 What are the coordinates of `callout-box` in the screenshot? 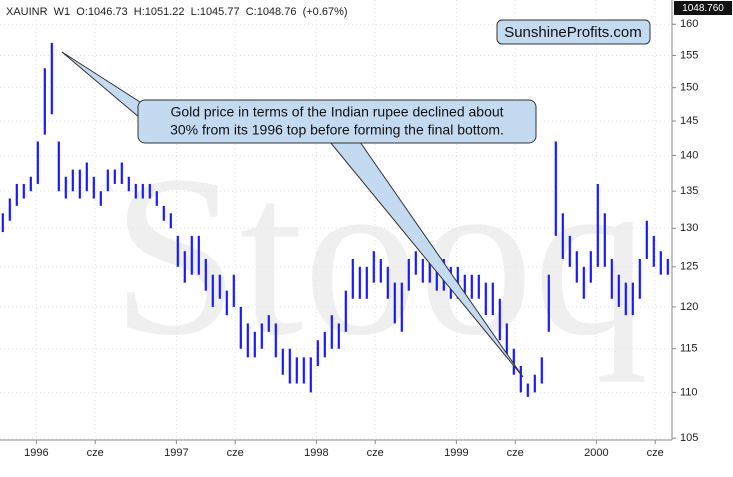 It's located at (337, 121).